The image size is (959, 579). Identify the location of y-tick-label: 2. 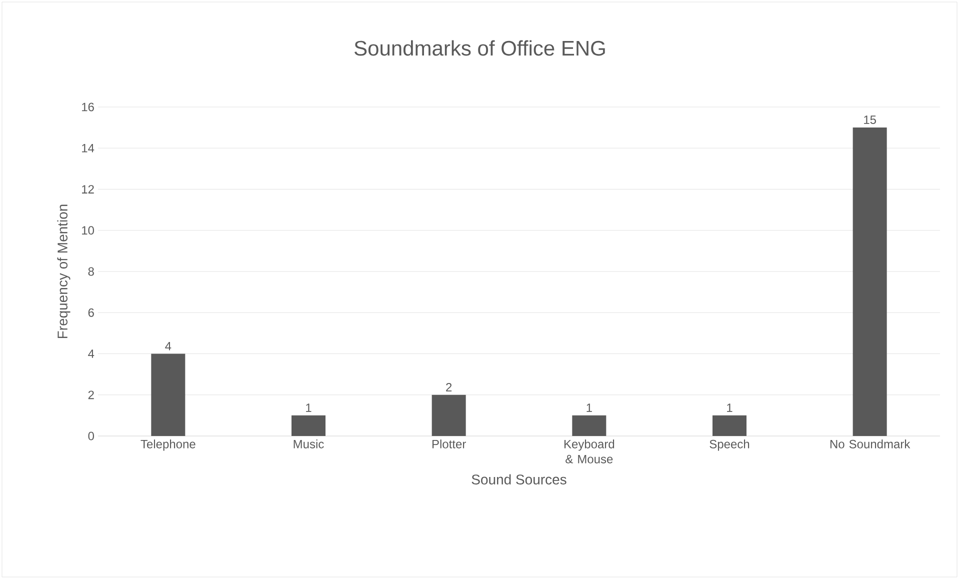
(91, 395).